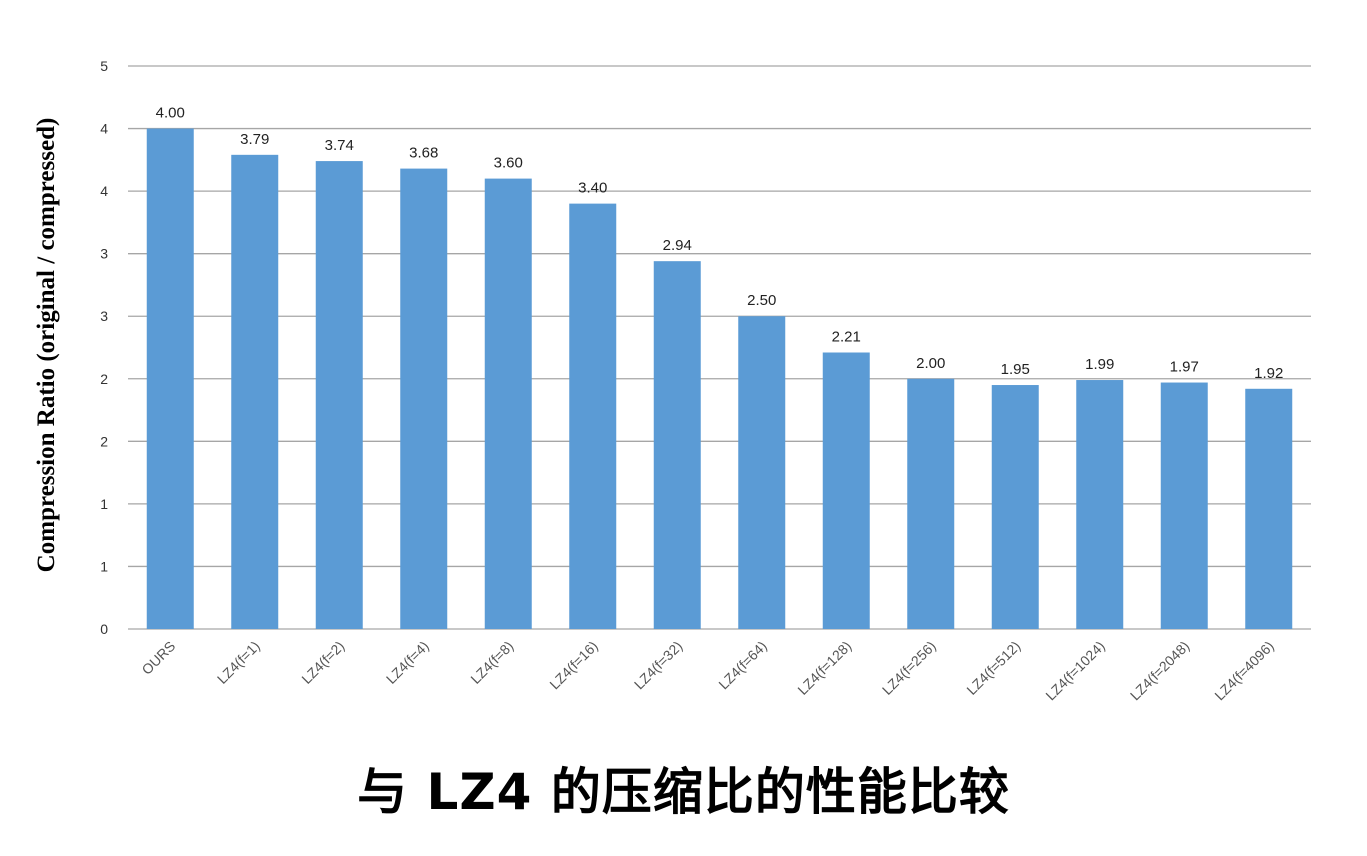  Describe the element at coordinates (158, 658) in the screenshot. I see `x-tick-label: OURS` at that location.